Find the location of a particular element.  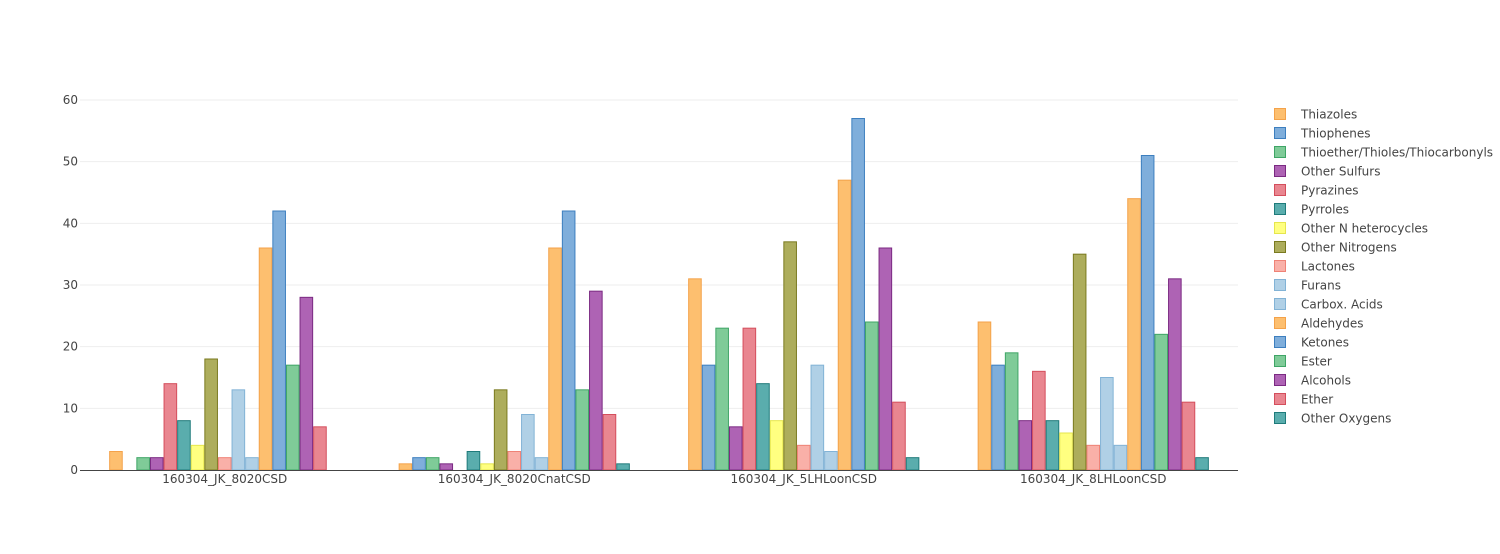

legend-label: Ketones is located at coordinates (1325, 343).